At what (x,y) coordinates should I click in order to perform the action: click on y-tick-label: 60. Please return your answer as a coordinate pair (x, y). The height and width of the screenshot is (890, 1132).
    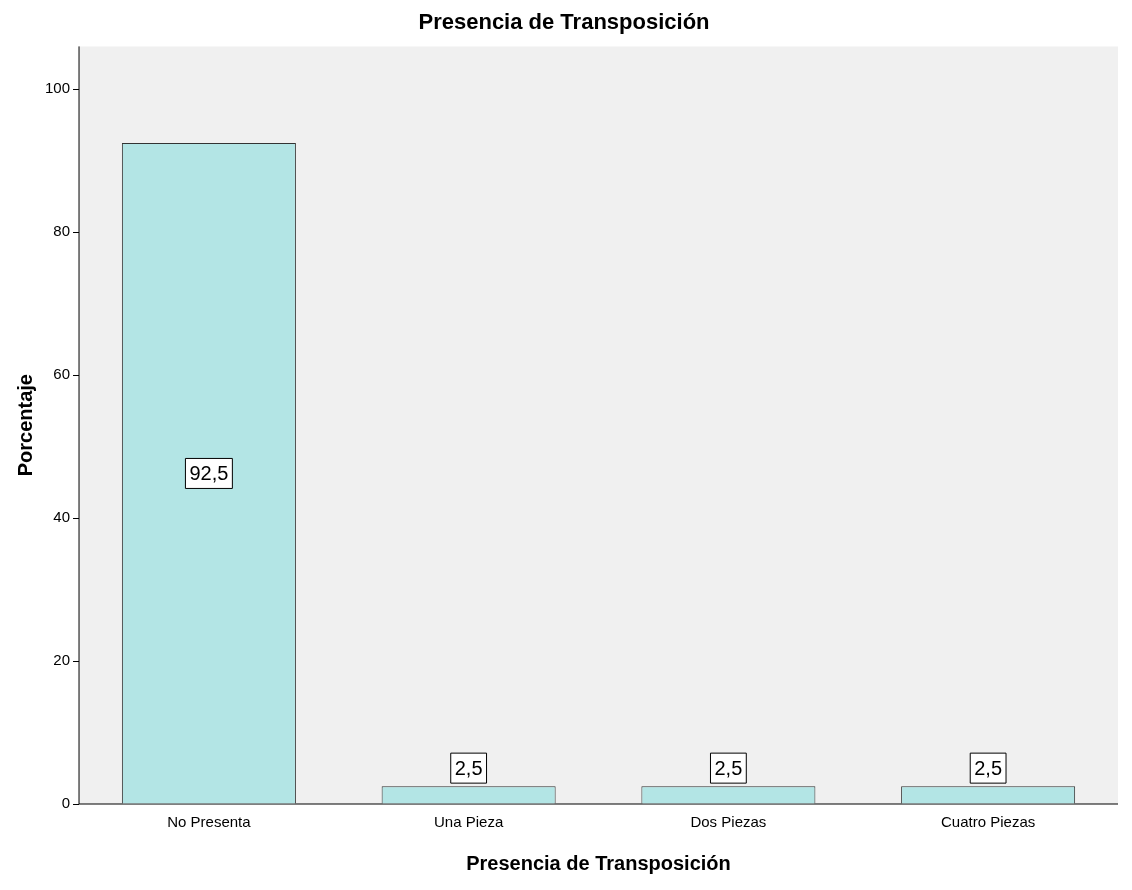
    Looking at the image, I should click on (62, 374).